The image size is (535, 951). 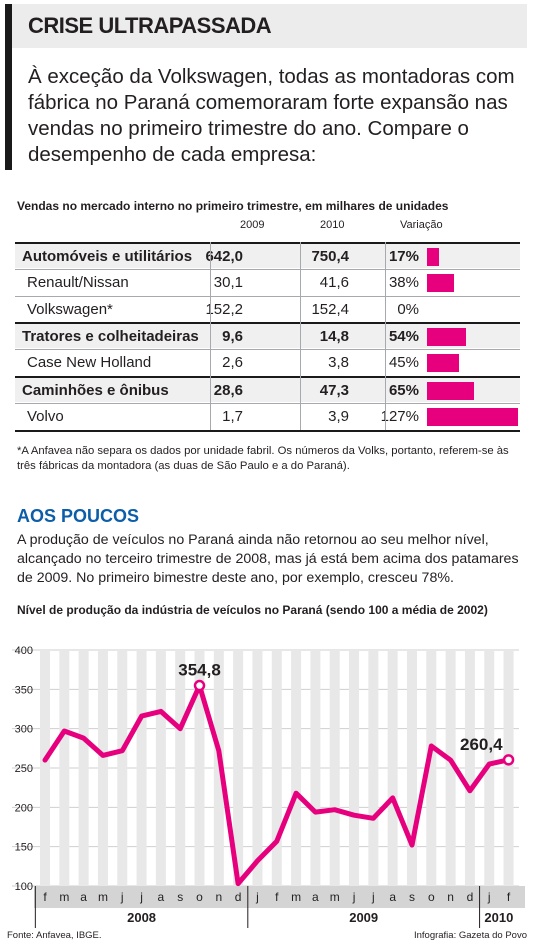 What do you see at coordinates (54, 935) in the screenshot?
I see `source-text: Fonte: Anfavea, IBGE.` at bounding box center [54, 935].